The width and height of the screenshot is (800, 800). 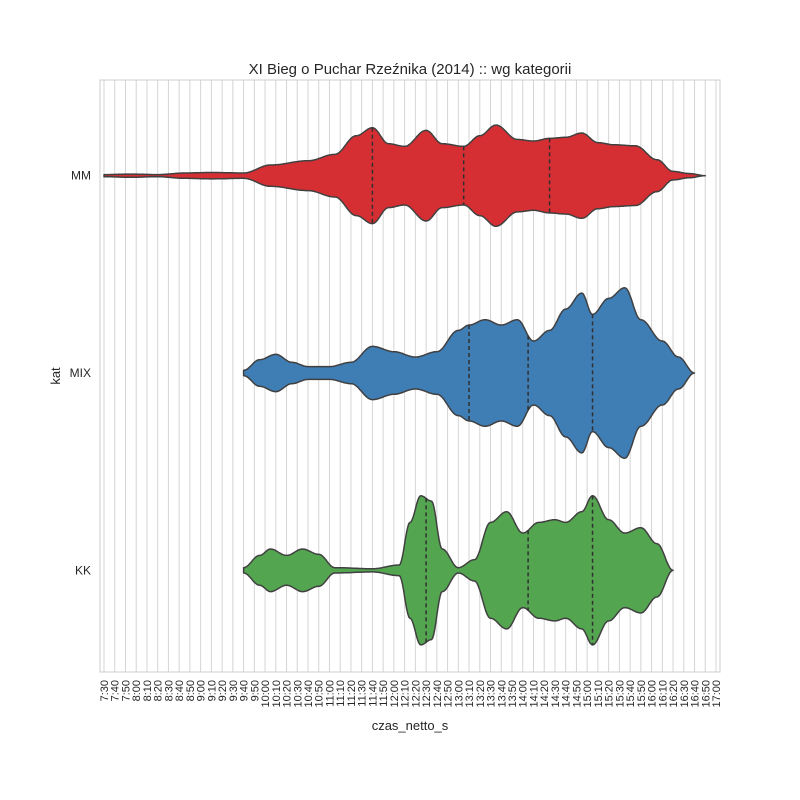 I want to click on x-tick-label: 13:30, so click(x=492, y=694).